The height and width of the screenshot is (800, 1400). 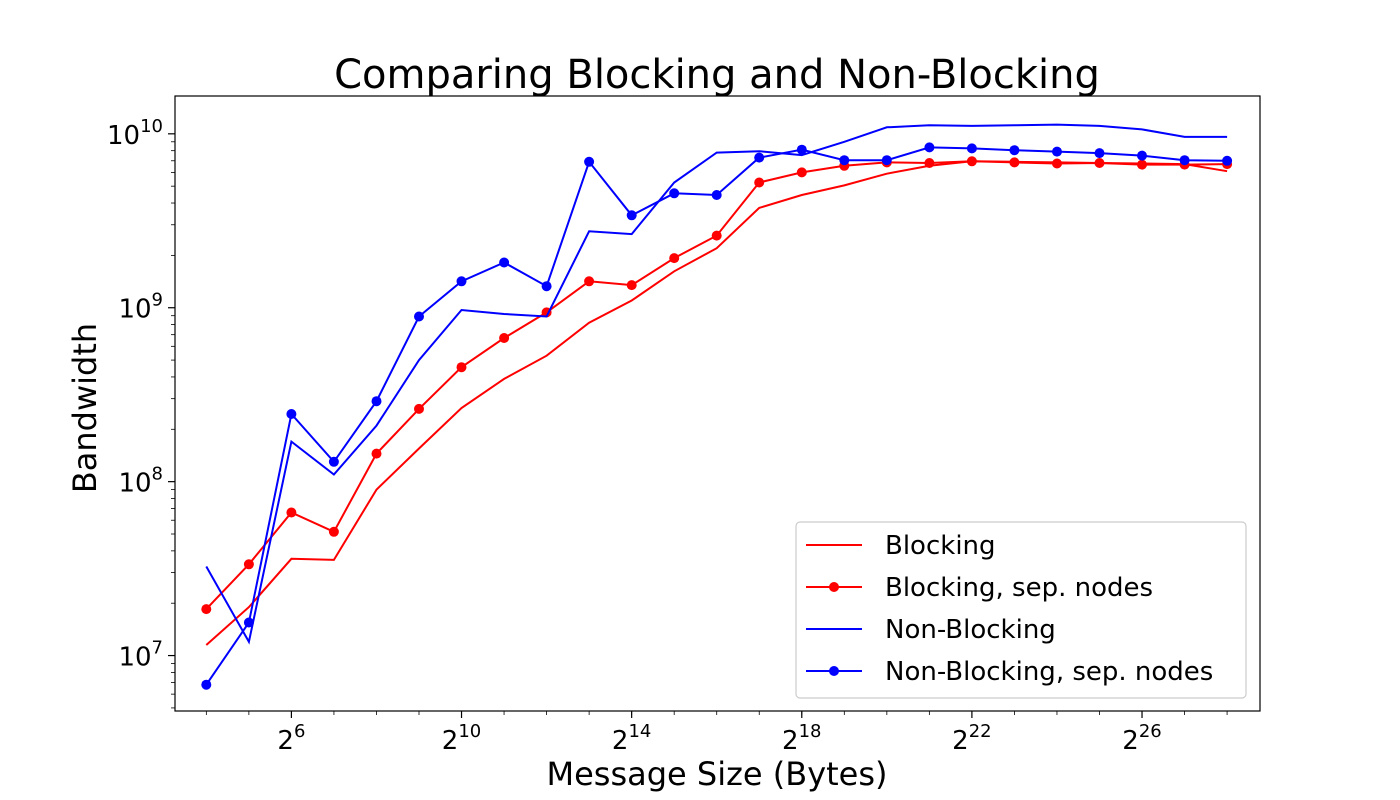 What do you see at coordinates (716, 733) in the screenshot?
I see `x-axis: 26 210 214 218 222 226` at bounding box center [716, 733].